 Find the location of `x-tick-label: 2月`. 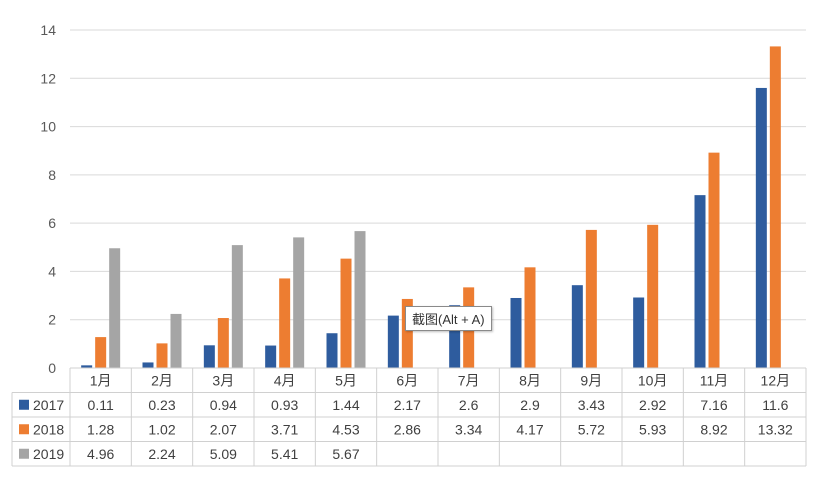

x-tick-label: 2月 is located at coordinates (162, 380).